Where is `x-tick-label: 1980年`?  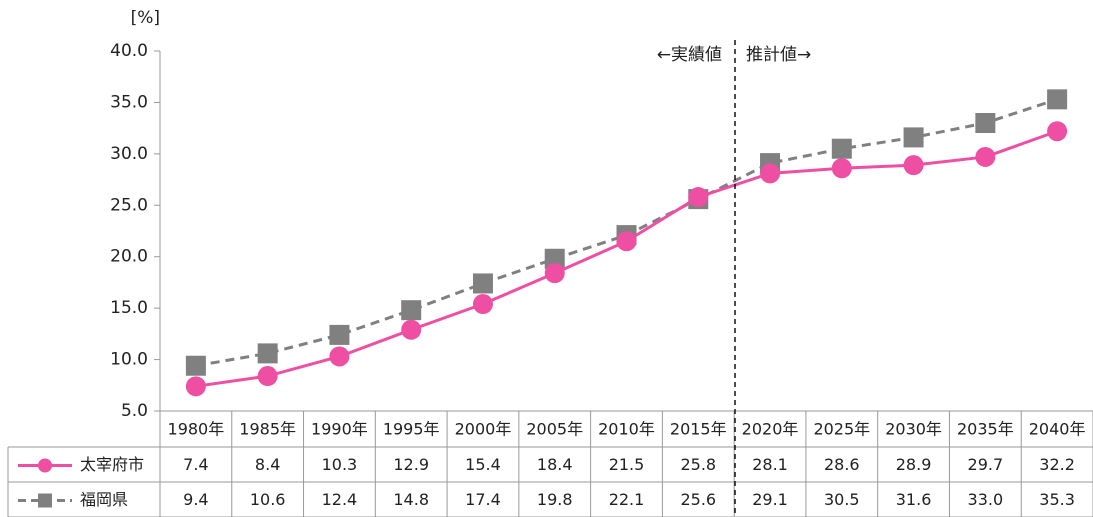 x-tick-label: 1980年 is located at coordinates (196, 429).